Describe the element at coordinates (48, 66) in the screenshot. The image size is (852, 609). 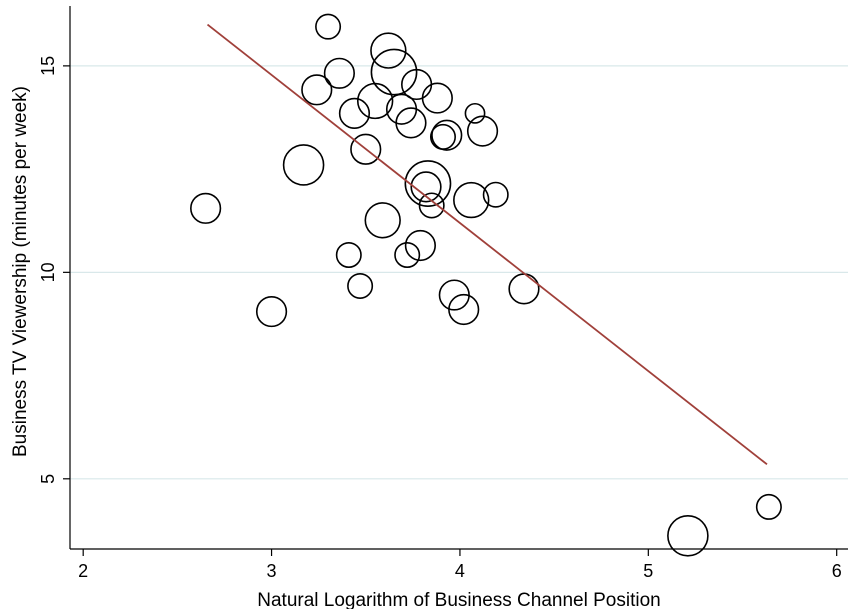
I see `y-tick-label: 15` at that location.